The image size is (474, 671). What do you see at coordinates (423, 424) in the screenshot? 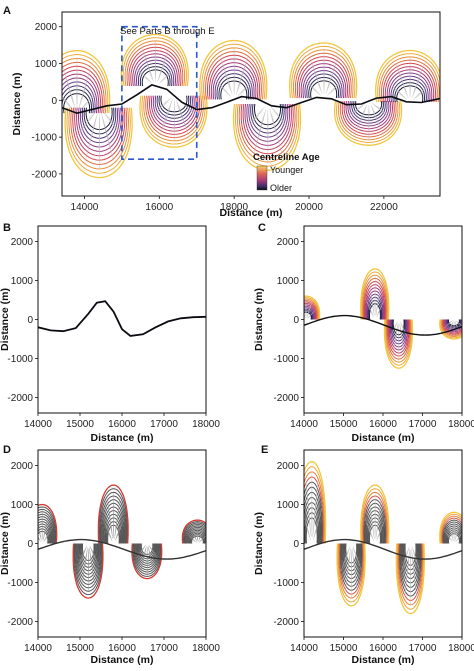
I see `xtick-label-c-3: 17000` at bounding box center [423, 424].